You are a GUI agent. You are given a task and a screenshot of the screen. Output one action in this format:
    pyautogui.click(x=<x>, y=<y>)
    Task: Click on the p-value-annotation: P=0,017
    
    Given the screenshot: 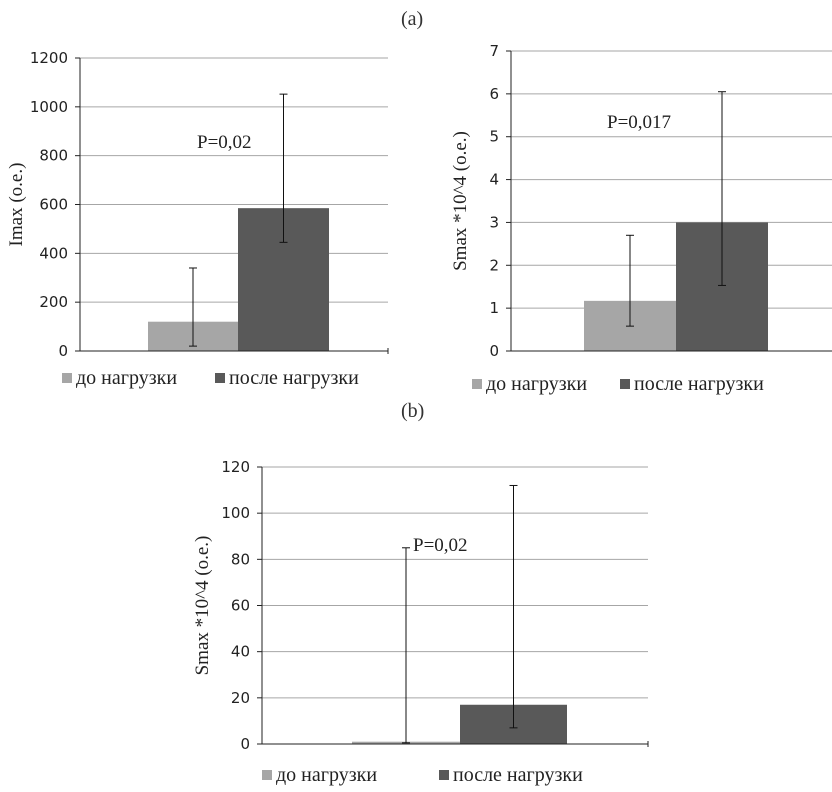 What is the action you would take?
    pyautogui.click(x=639, y=122)
    